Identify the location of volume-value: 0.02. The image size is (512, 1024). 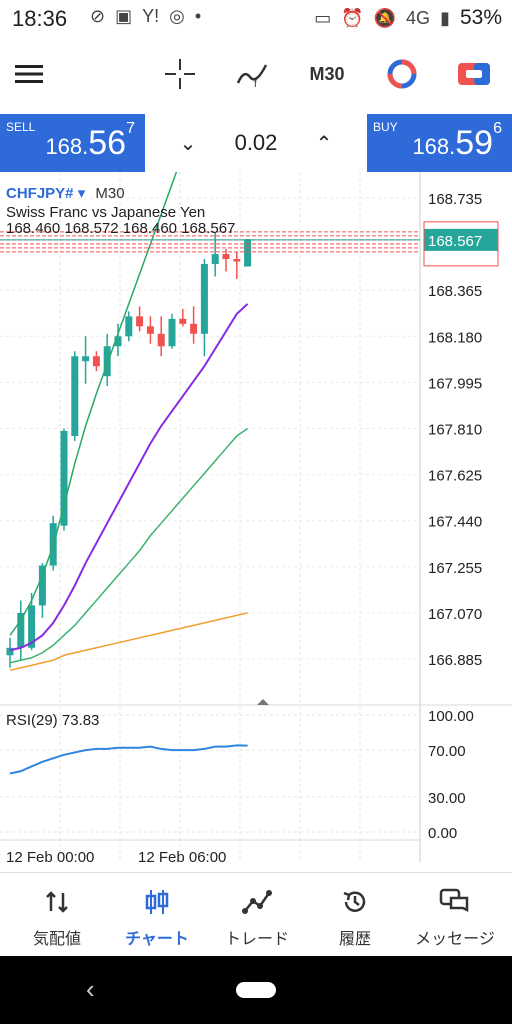
(256, 142).